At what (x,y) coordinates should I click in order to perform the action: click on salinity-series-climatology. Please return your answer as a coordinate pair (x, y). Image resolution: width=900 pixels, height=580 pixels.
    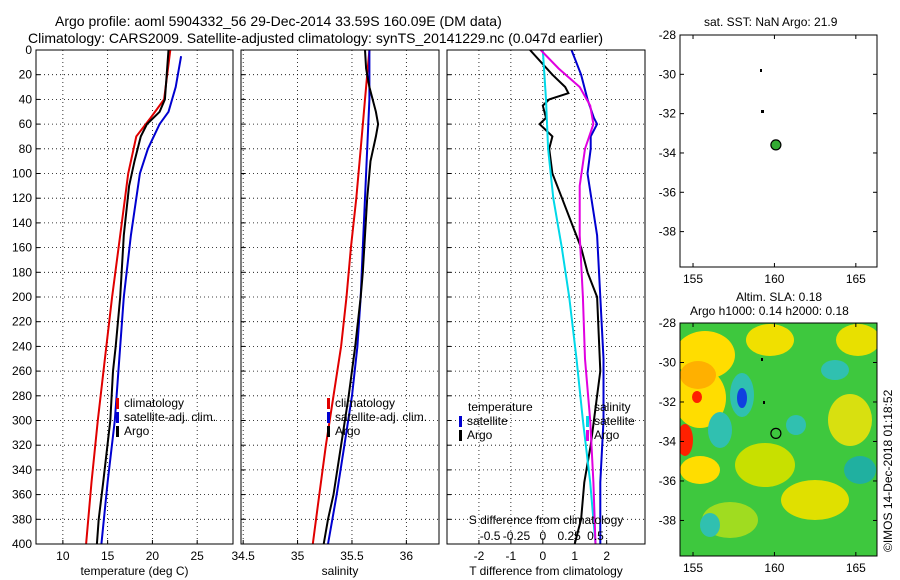
    Looking at the image, I should click on (341, 297).